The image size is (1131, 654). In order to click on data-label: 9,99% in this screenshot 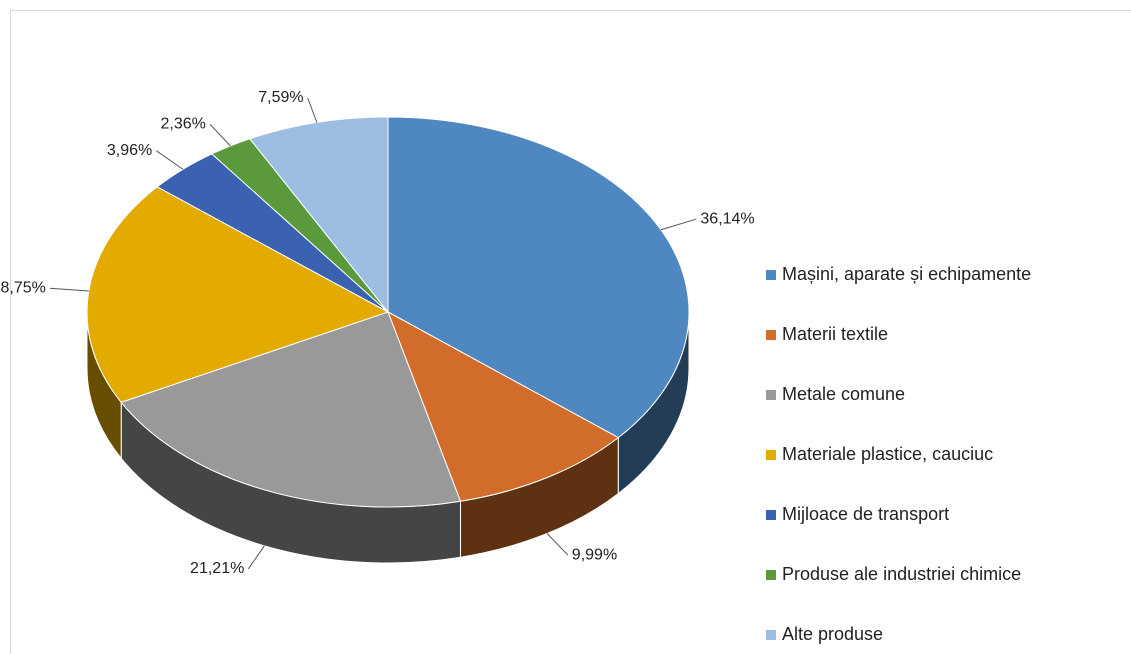, I will do `click(594, 554)`.